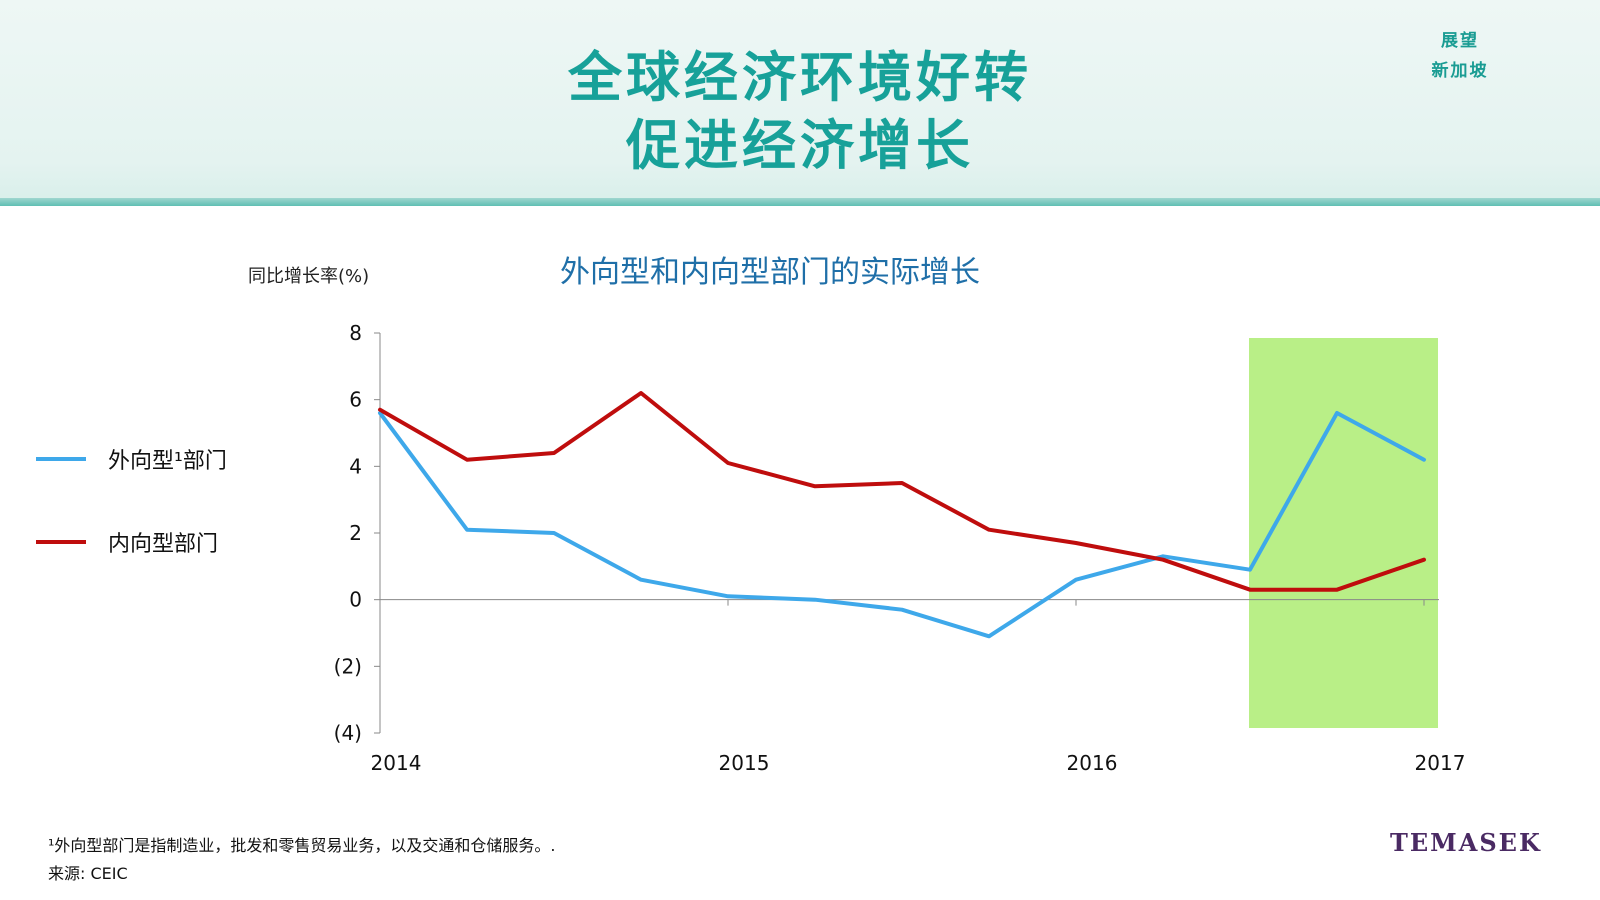  What do you see at coordinates (309, 276) in the screenshot?
I see `y-axis-label: 同比增长率(%)` at bounding box center [309, 276].